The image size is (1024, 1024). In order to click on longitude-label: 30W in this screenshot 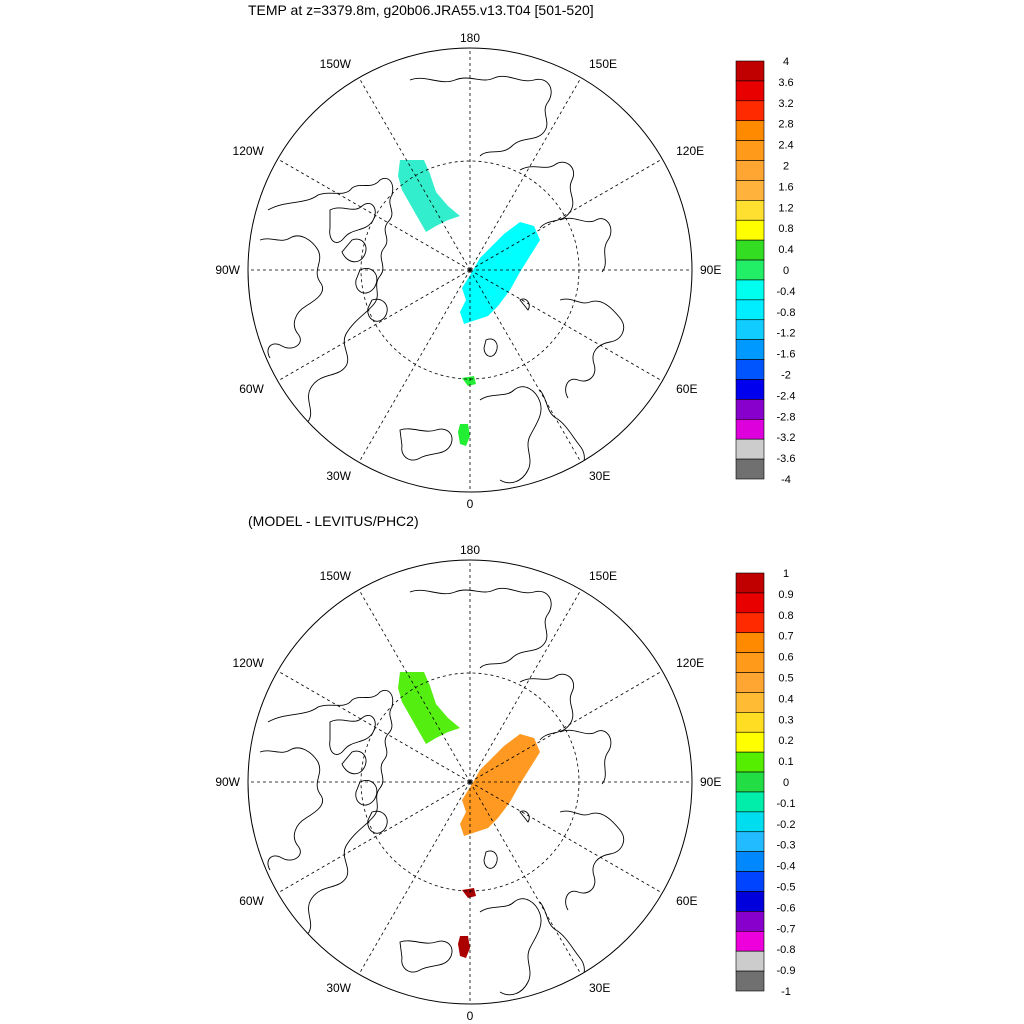, I will do `click(338, 988)`.